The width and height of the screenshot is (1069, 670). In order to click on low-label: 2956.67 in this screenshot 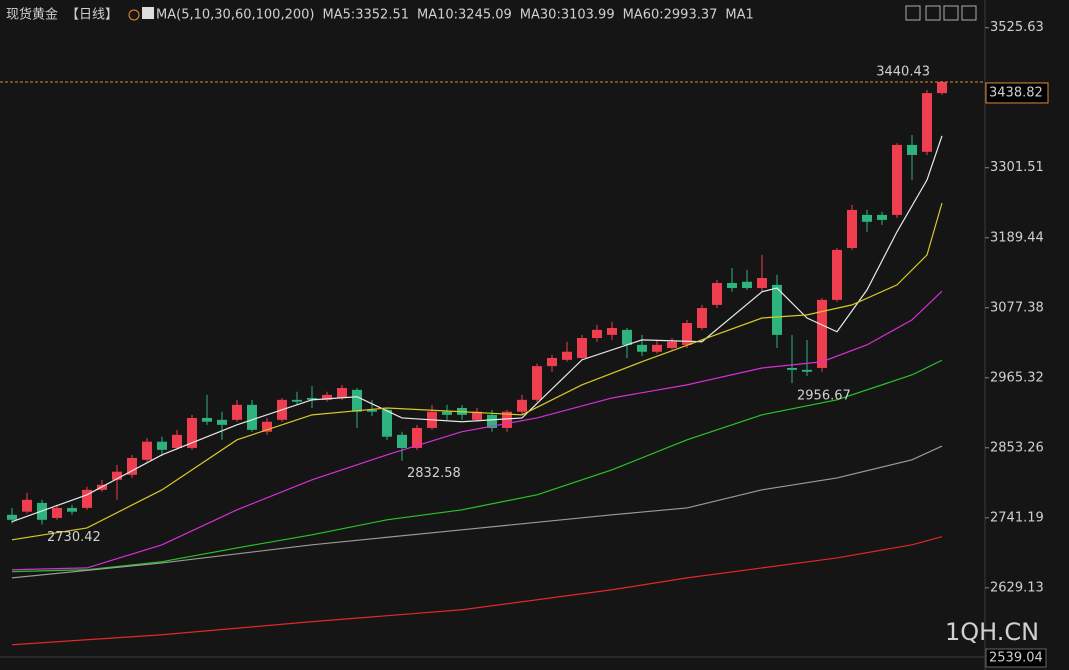, I will do `click(824, 396)`.